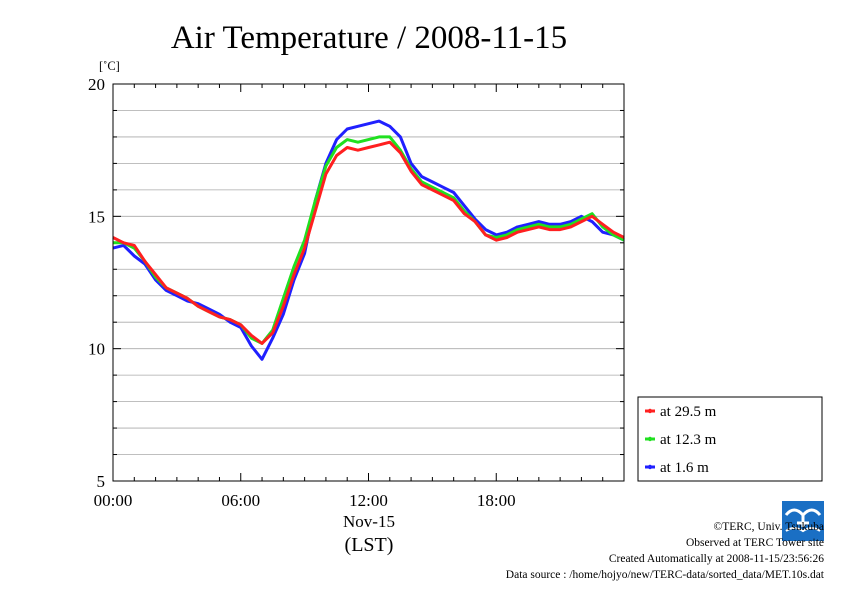  I want to click on x-tick-label: 18:00, so click(496, 500).